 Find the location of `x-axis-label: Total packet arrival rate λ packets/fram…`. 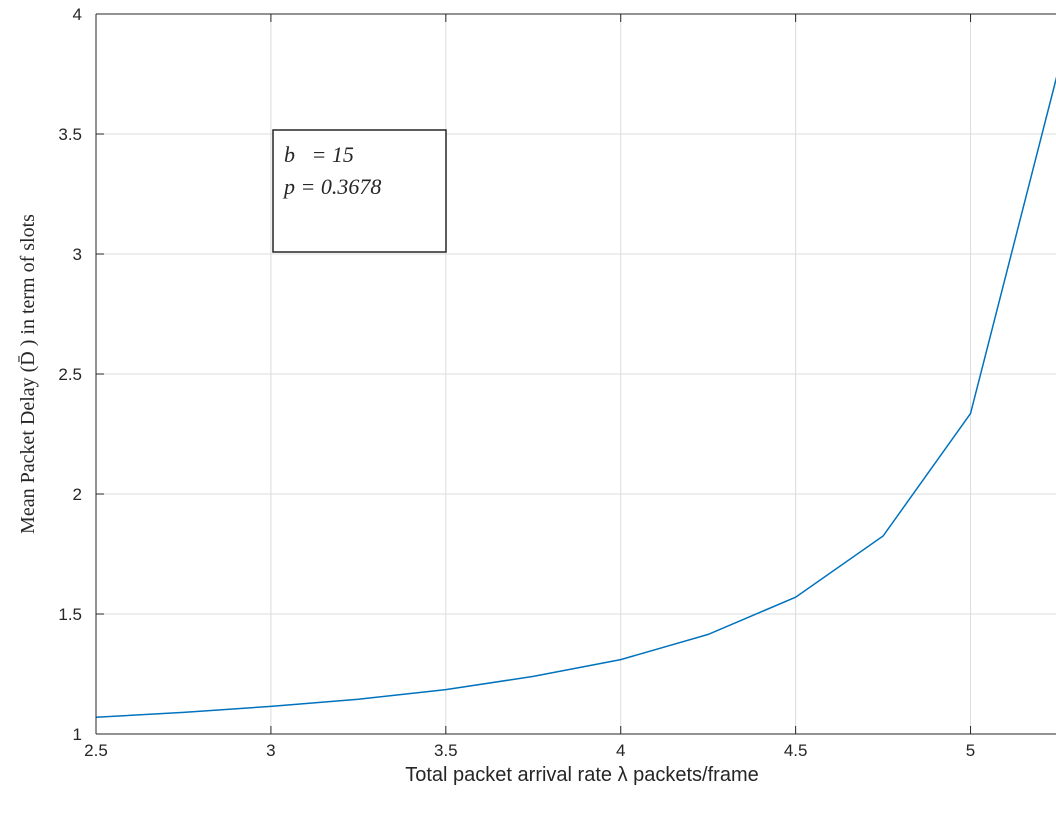

x-axis-label: Total packet arrival rate λ packets/fram… is located at coordinates (581, 775).